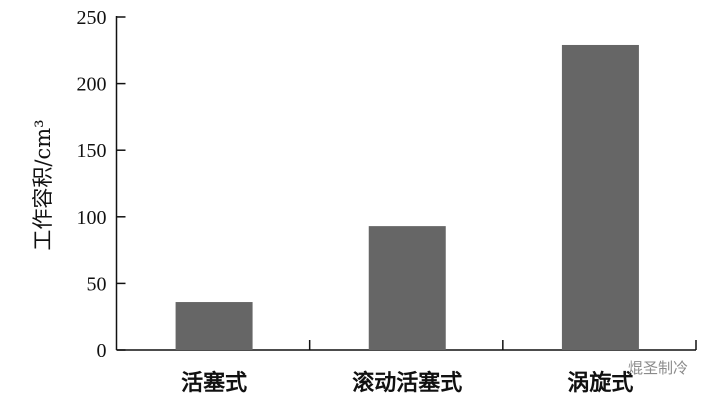 Image resolution: width=708 pixels, height=401 pixels. Describe the element at coordinates (407, 383) in the screenshot. I see `x-category-label: 滚动活塞式` at that location.